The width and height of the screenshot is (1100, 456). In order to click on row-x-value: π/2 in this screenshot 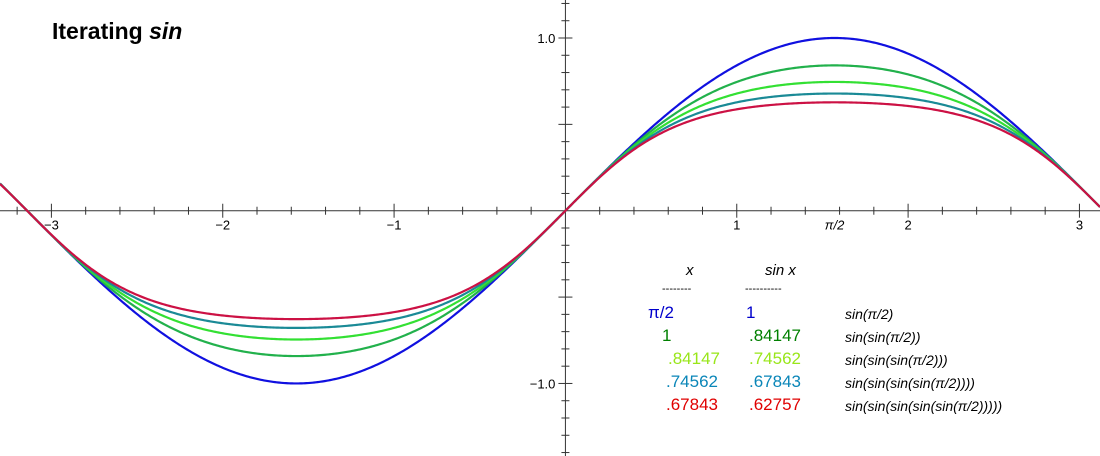, I will do `click(661, 312)`.